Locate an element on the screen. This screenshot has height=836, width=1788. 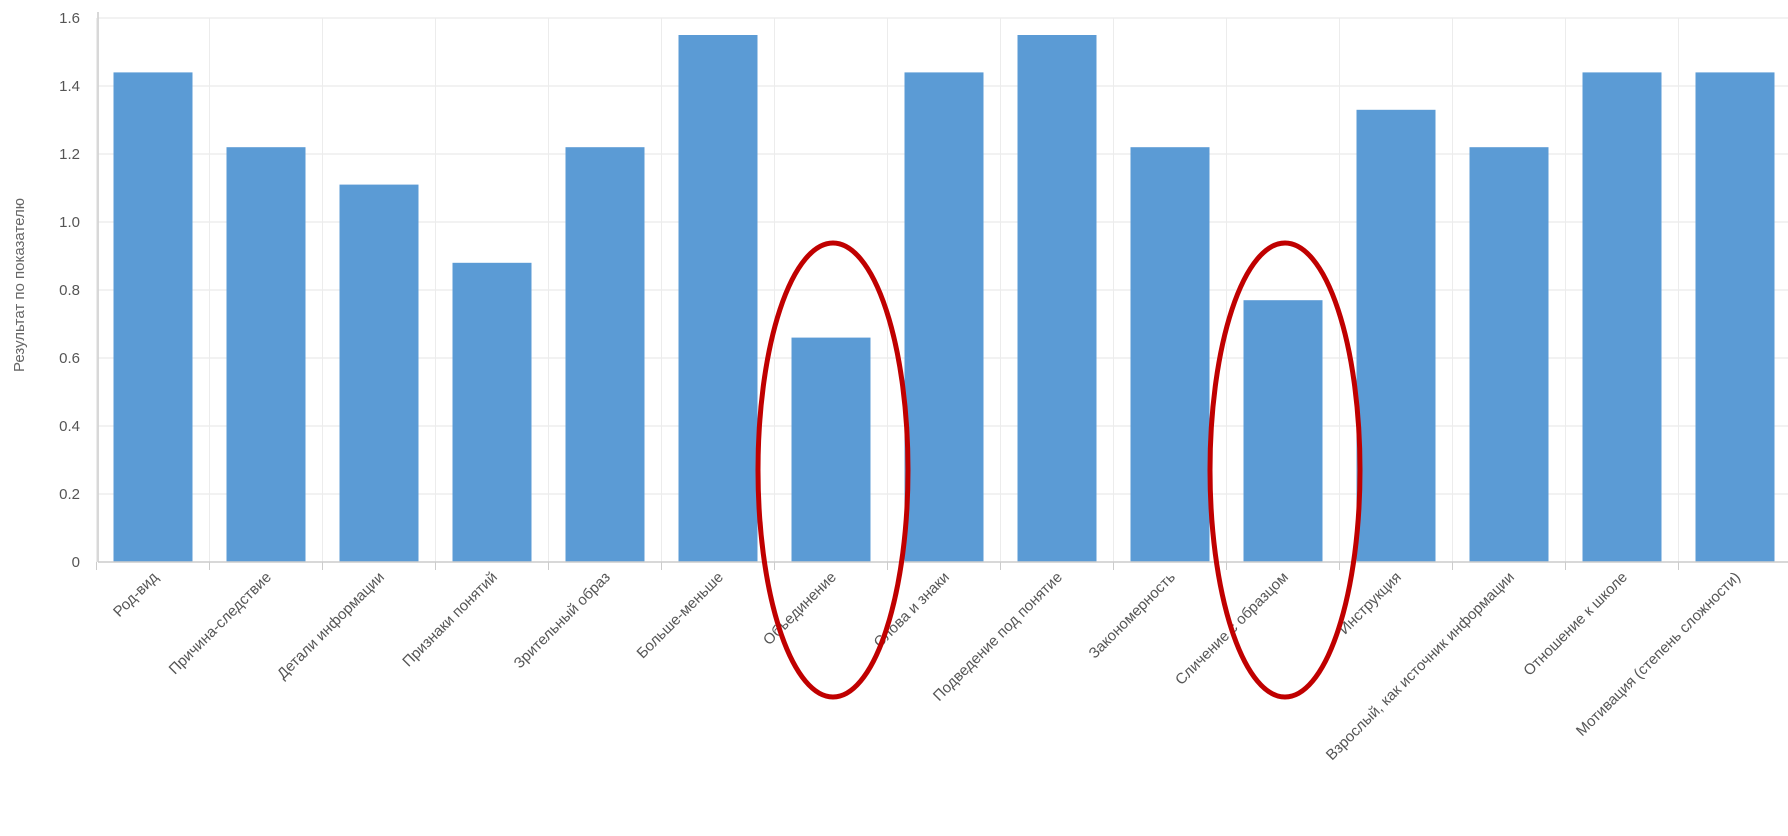
x-category-label: Подведение под понятие is located at coordinates (998, 637).